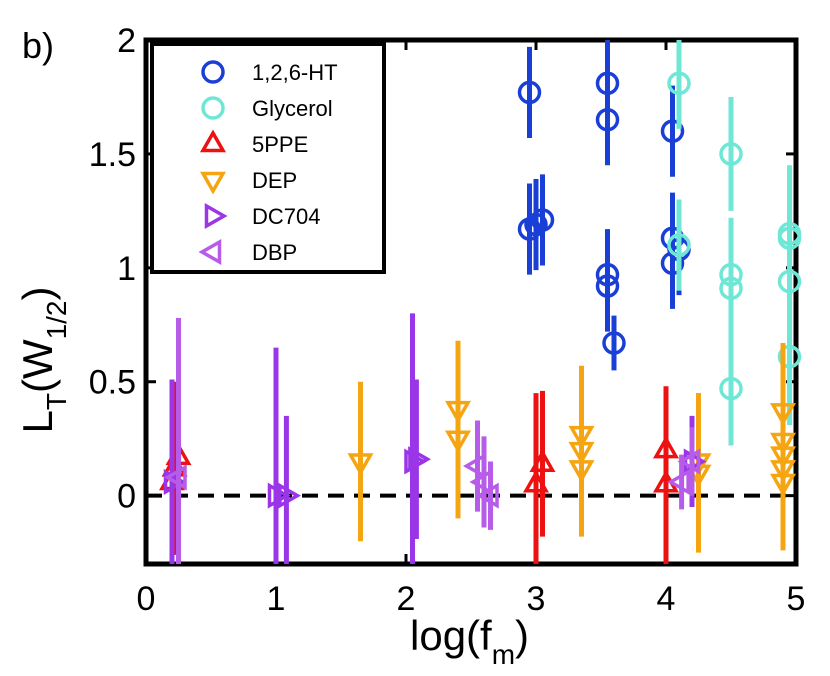  What do you see at coordinates (406, 599) in the screenshot?
I see `x-tick-label: 2` at bounding box center [406, 599].